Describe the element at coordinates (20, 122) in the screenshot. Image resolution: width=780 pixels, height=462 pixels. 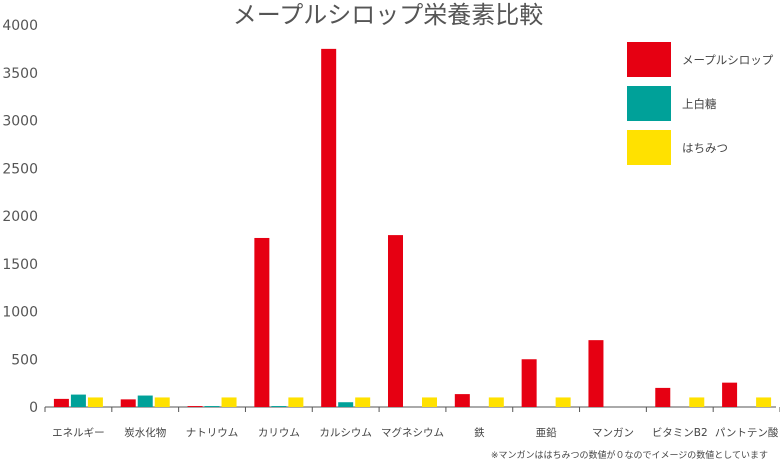
I see `y-tick-label: 3000` at that location.